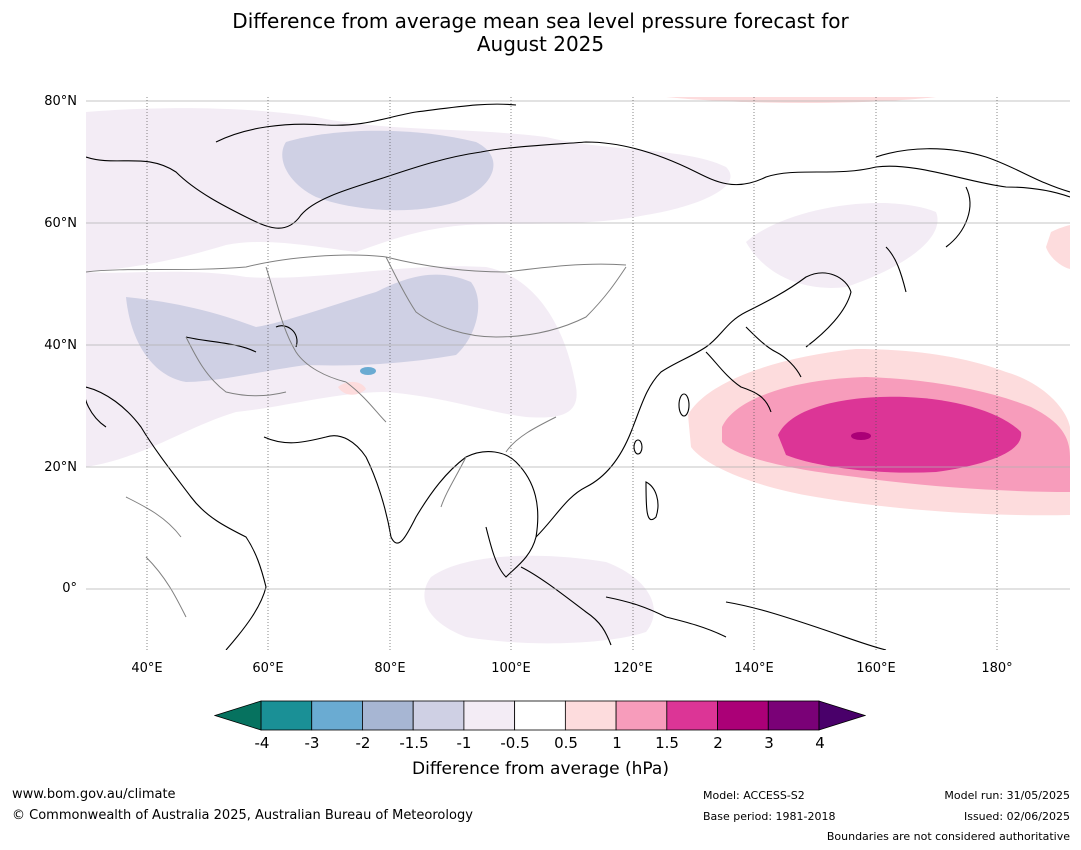  What do you see at coordinates (414, 743) in the screenshot?
I see `colorbar-tick: -1.5` at bounding box center [414, 743].